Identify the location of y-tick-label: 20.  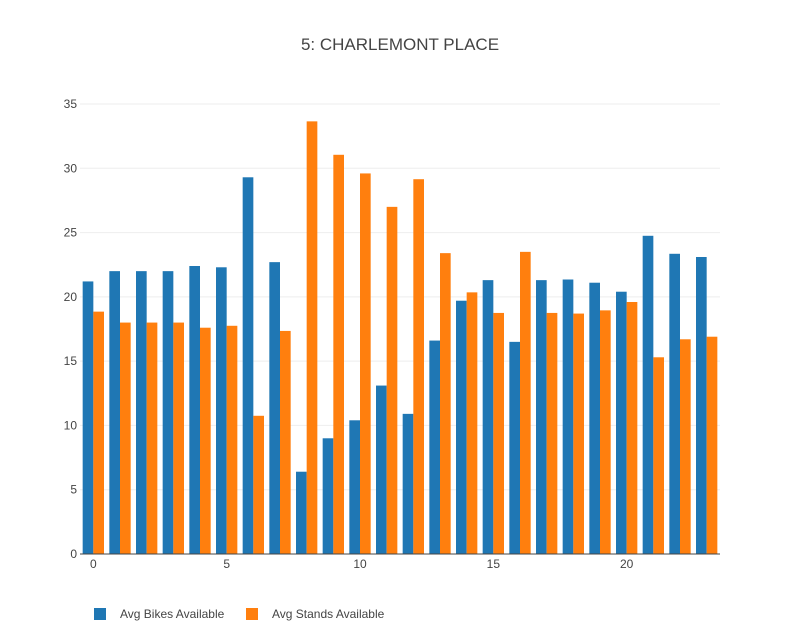
(71, 297).